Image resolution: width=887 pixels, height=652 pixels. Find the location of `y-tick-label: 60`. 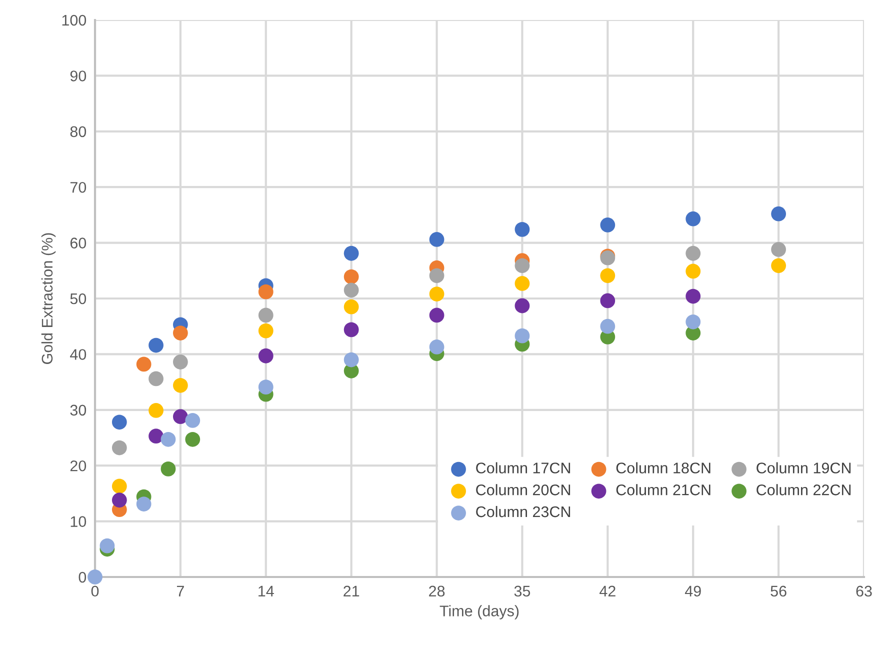

y-tick-label: 60 is located at coordinates (78, 243).